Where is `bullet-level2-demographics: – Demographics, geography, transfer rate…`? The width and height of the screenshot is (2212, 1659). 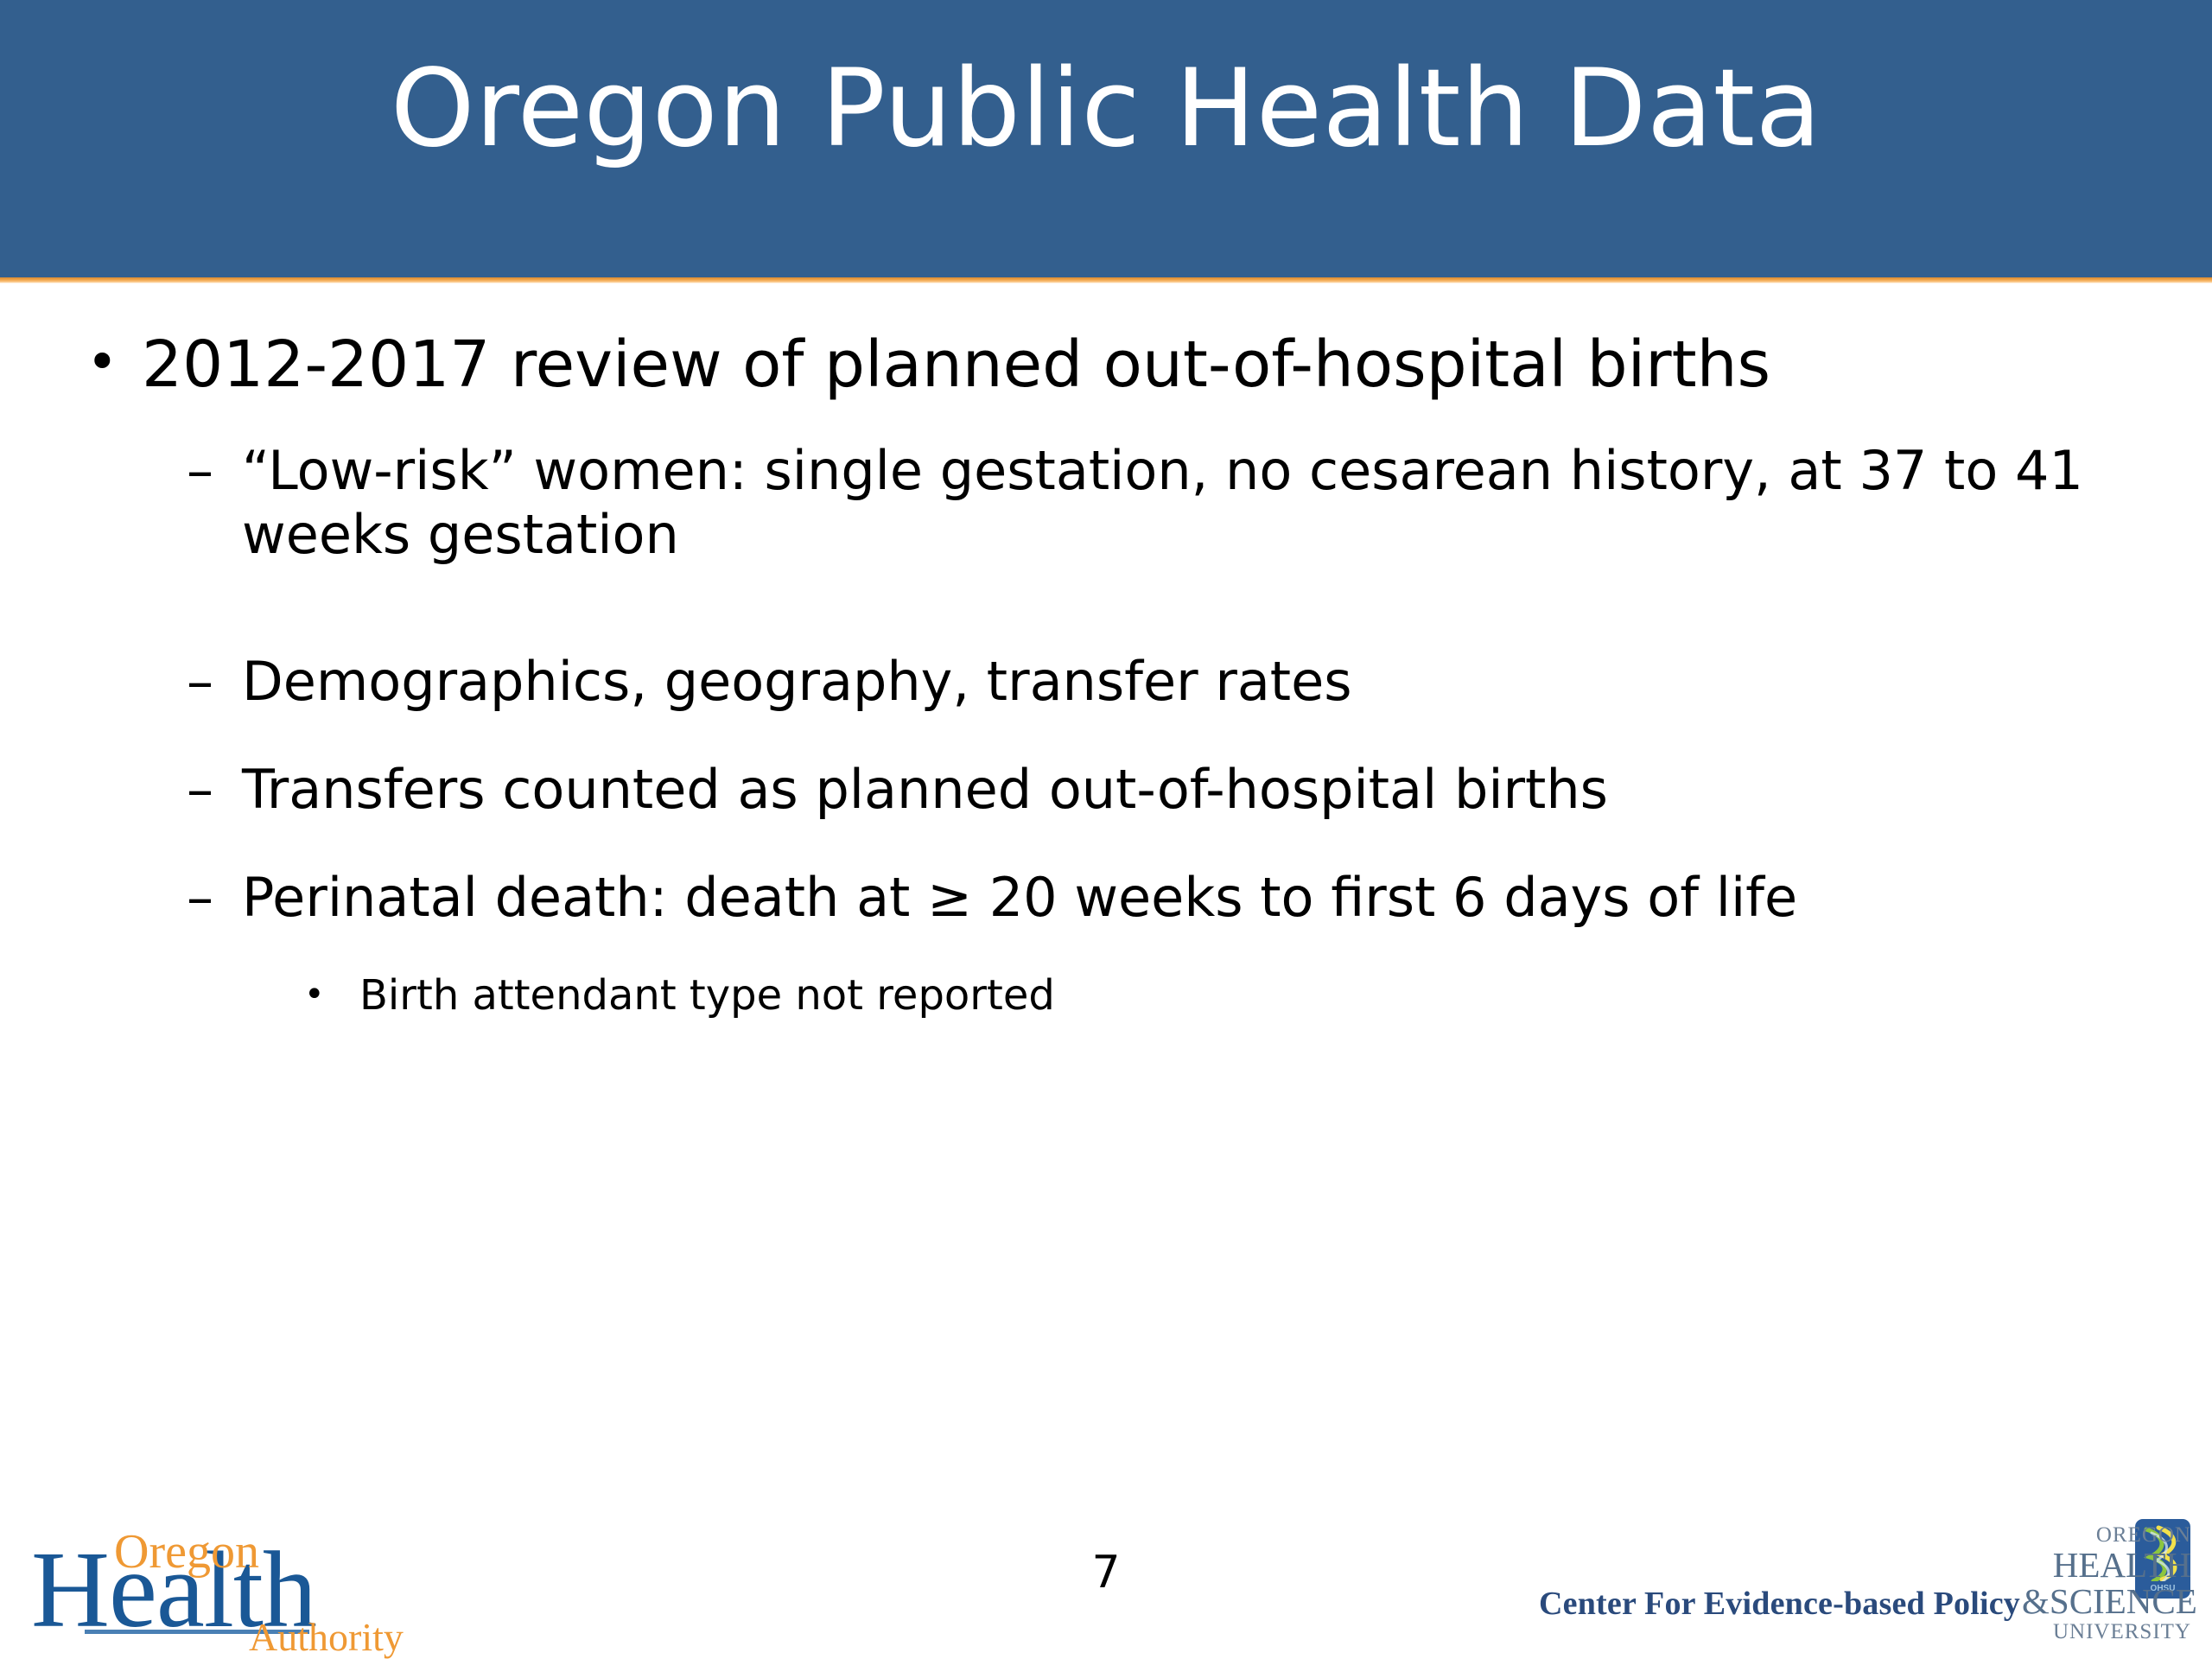 bullet-level2-demographics: – Demographics, geography, transfer rate… is located at coordinates (1163, 682).